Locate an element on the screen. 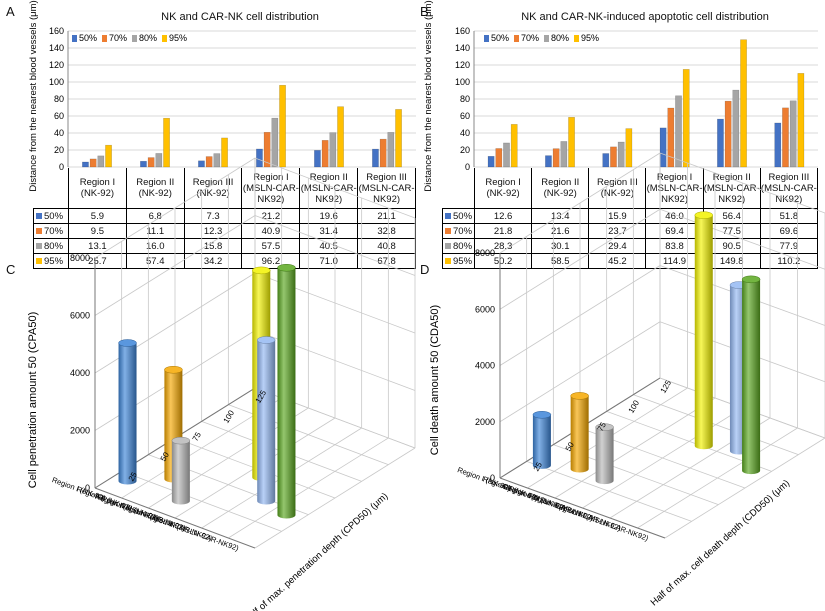 This screenshot has height=611, width=825. legend-label: 70% is located at coordinates (530, 38).